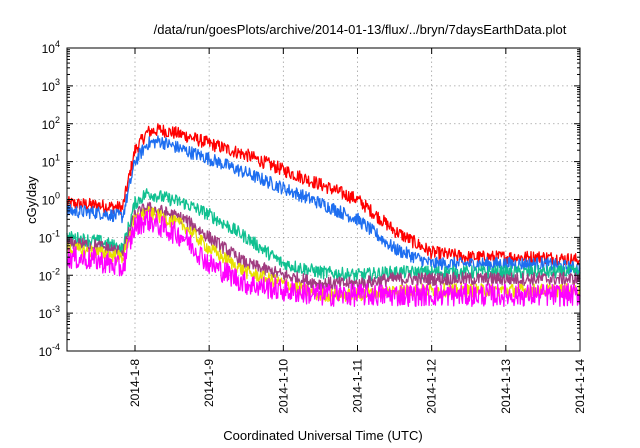 This screenshot has height=448, width=640. I want to click on x-tick-label: 2014-1-13, so click(506, 386).